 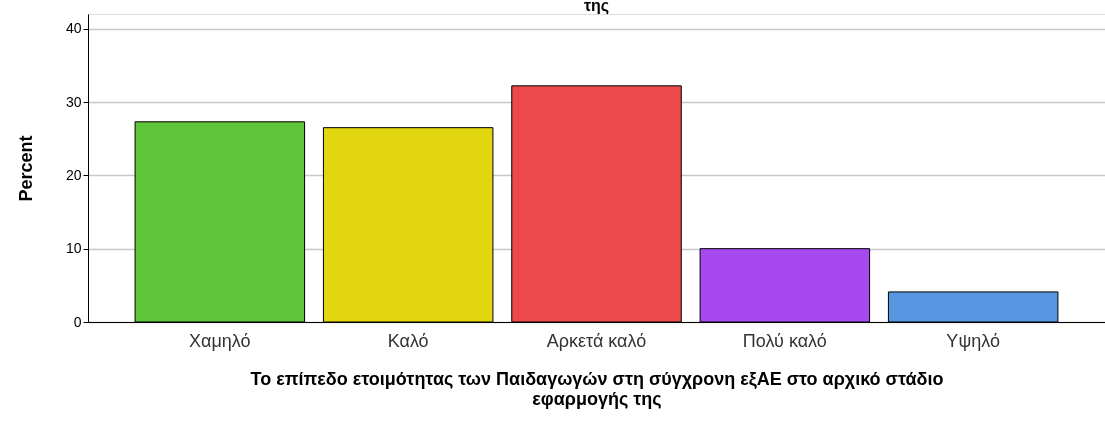 What do you see at coordinates (73, 248) in the screenshot?
I see `y-tick-label: 10` at bounding box center [73, 248].